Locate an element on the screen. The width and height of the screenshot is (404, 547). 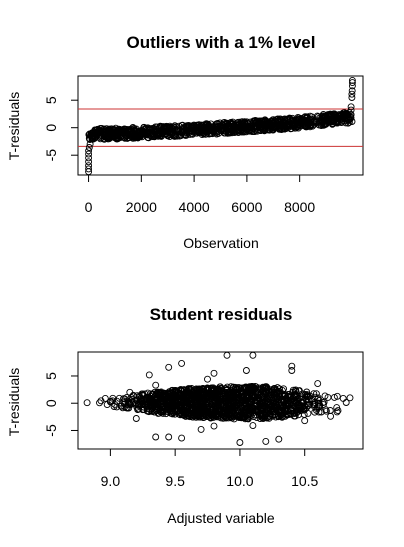
x-tick-label: 0 is located at coordinates (89, 207).